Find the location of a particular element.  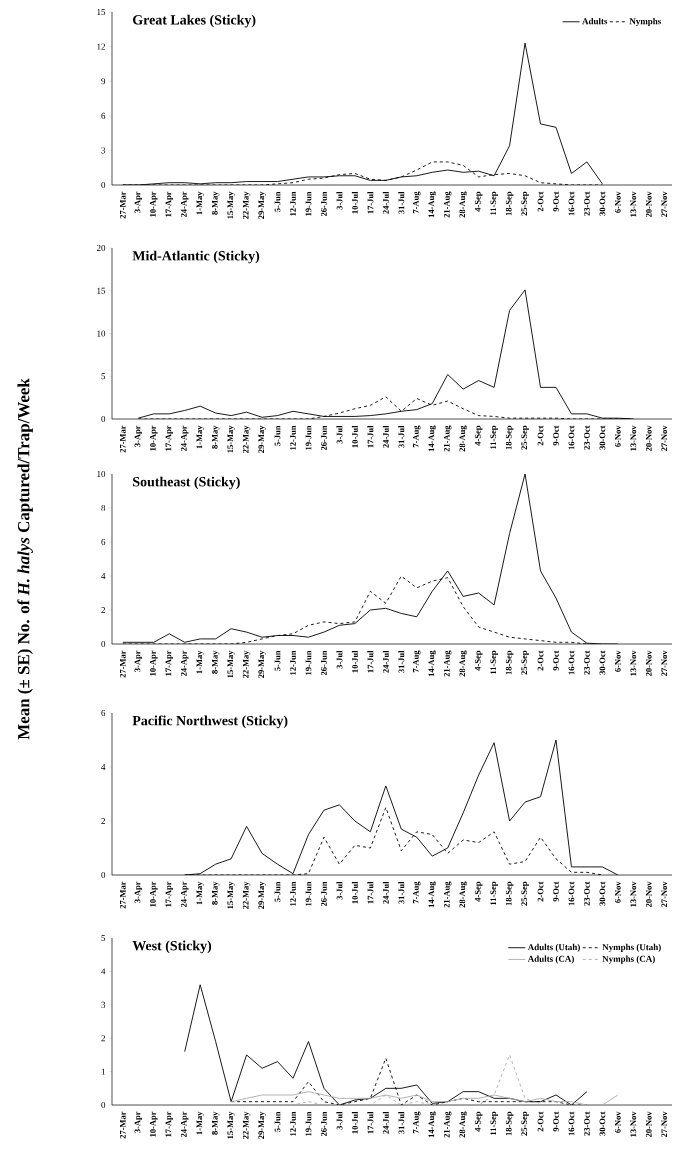

x-tick-label: 29-May is located at coordinates (262, 205).